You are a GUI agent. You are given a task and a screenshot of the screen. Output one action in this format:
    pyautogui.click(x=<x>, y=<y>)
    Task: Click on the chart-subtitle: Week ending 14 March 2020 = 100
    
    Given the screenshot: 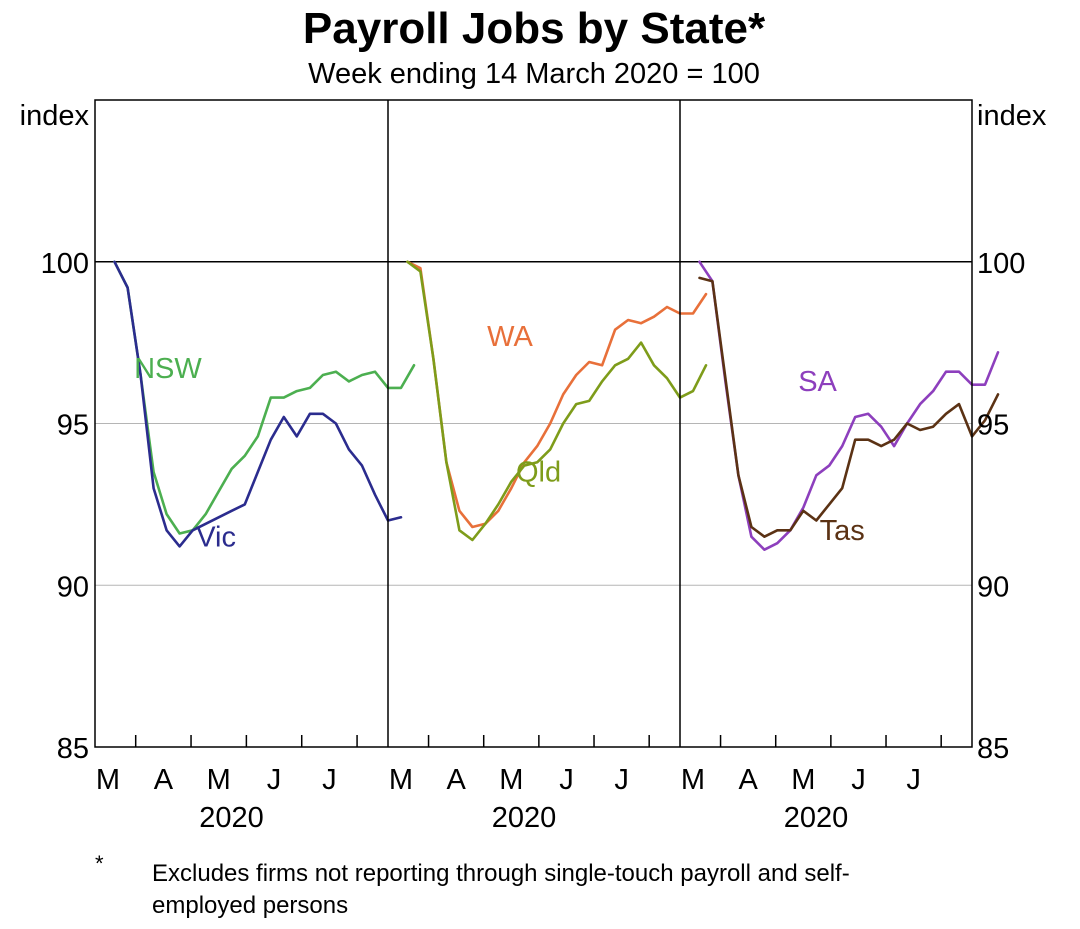 What is the action you would take?
    pyautogui.click(x=534, y=74)
    